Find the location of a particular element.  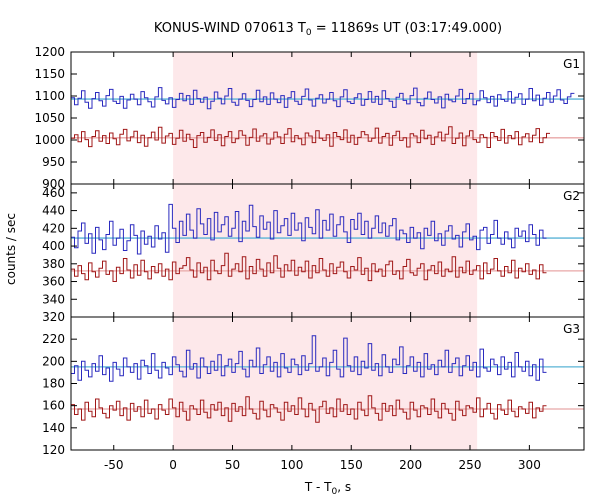

lightcurve-G3-lower is located at coordinates (309, 409).